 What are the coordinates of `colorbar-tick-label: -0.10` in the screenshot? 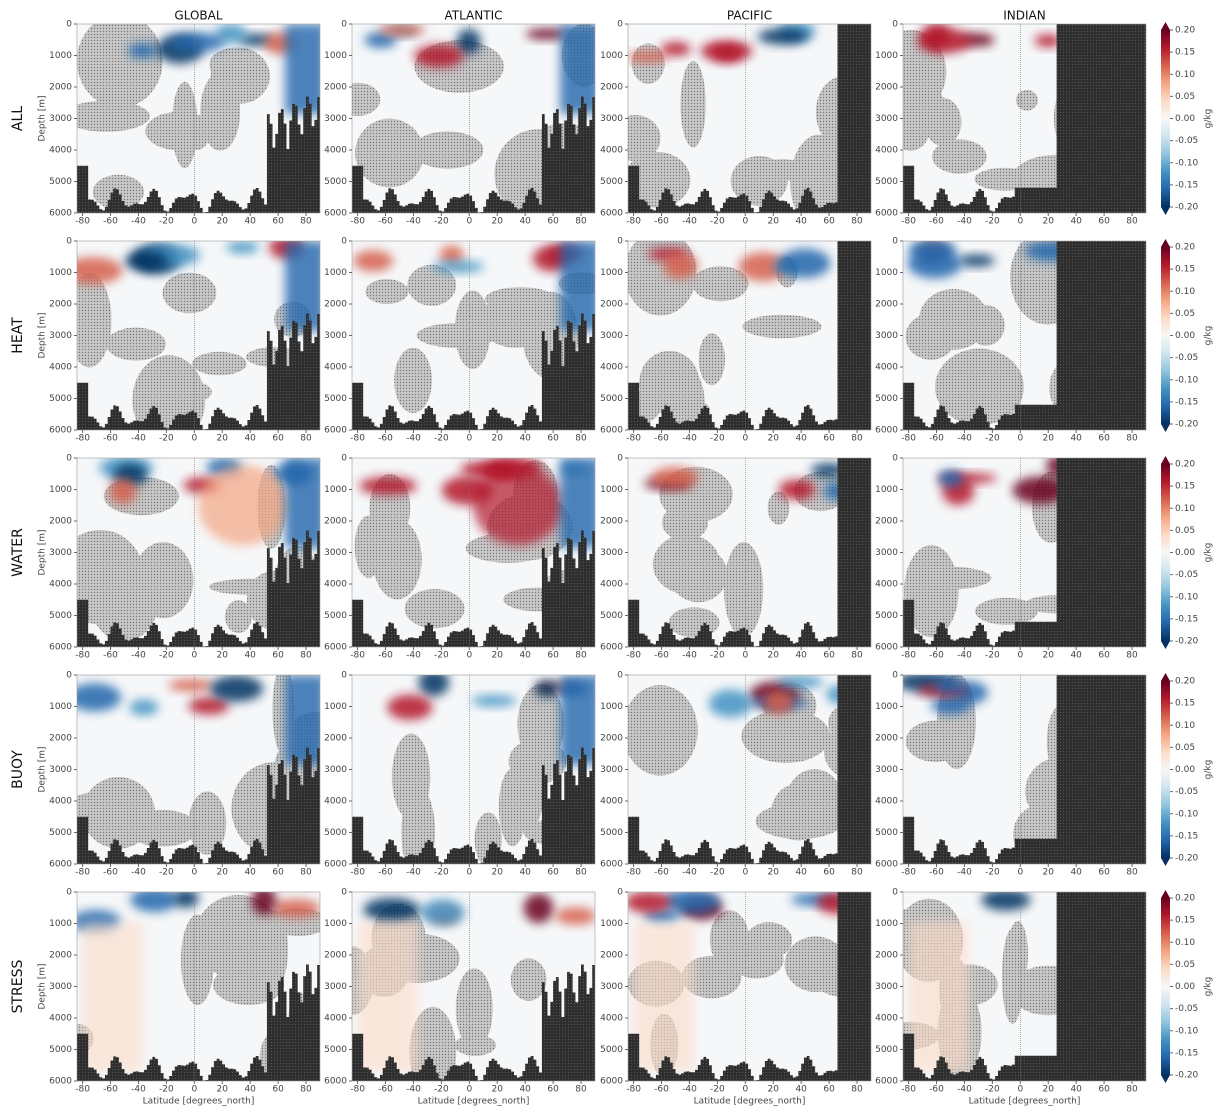 It's located at (1187, 814).